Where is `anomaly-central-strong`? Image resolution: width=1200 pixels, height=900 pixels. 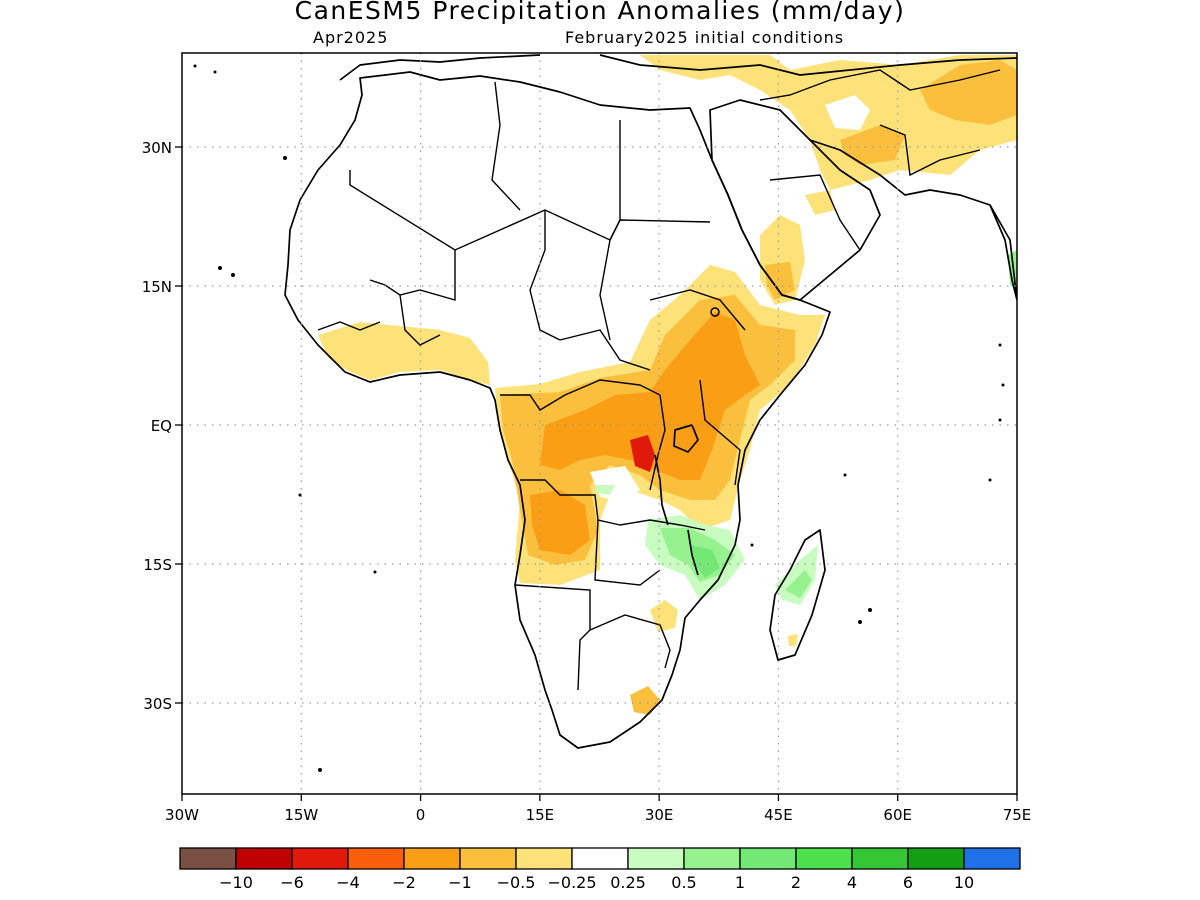 anomaly-central-strong is located at coordinates (650, 396).